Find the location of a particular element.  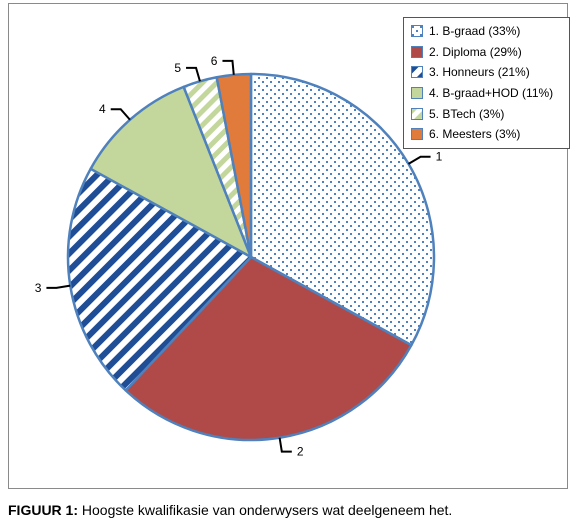

legend-label-4: 4. B-graad+HOD (11%) is located at coordinates (491, 93).